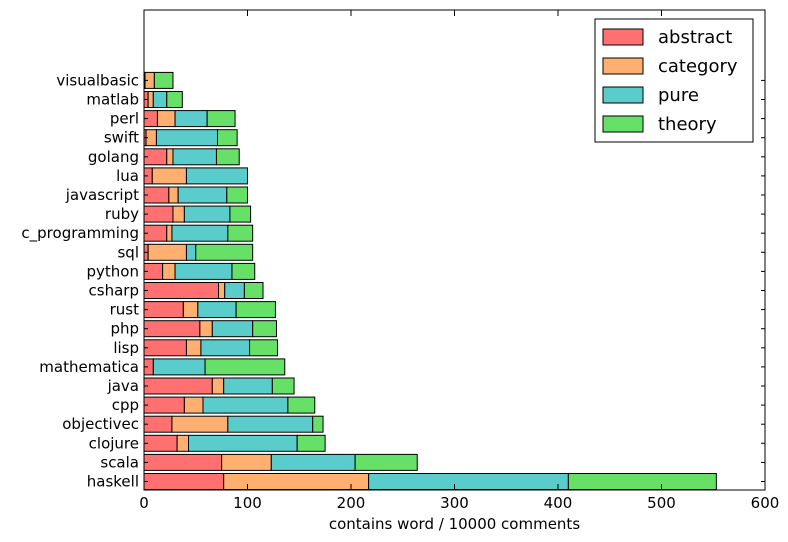 The image size is (788, 542). I want to click on y-tick-label-matlab: matlab, so click(112, 100).